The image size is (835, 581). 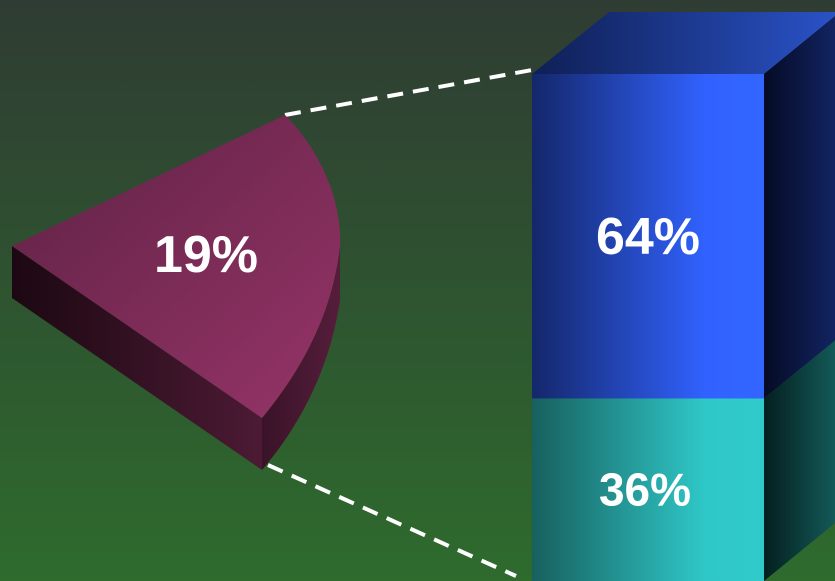 I want to click on pie-slice-curved-side, so click(x=301, y=358).